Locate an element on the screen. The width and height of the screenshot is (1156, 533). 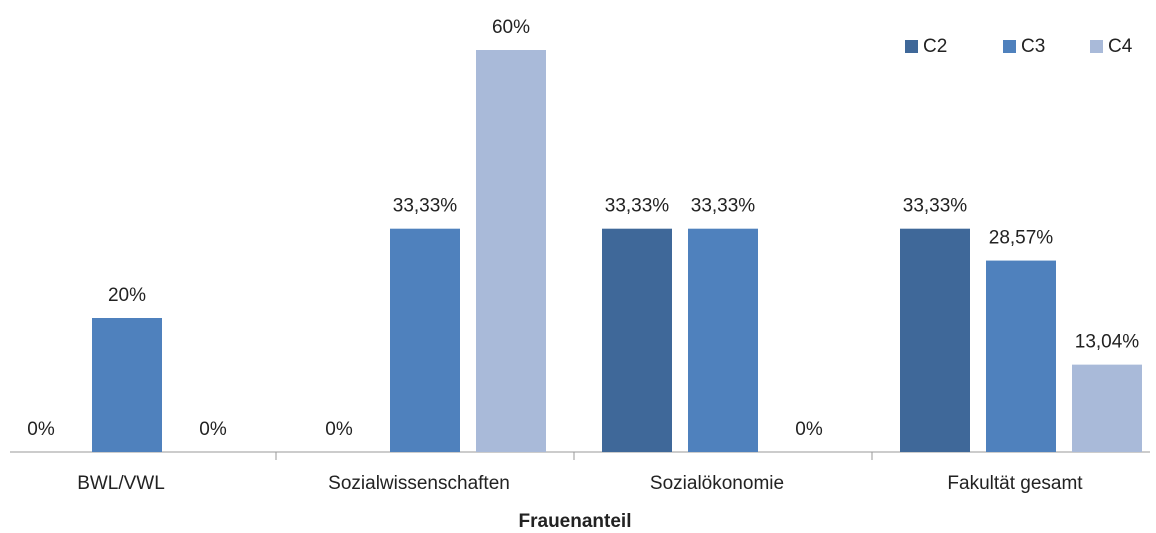
legend-label: C2 is located at coordinates (935, 46).